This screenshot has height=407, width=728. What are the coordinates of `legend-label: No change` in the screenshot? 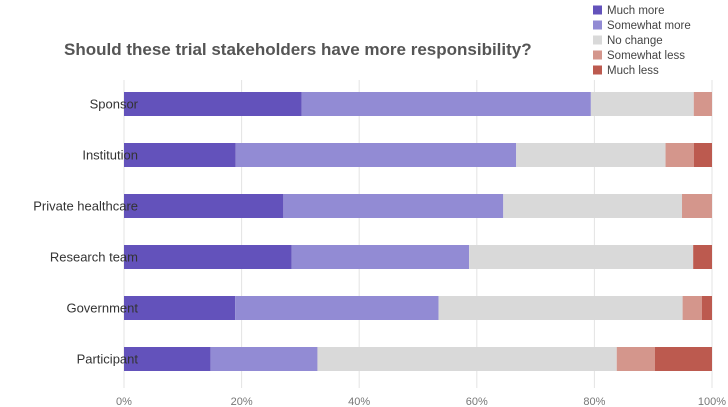 It's located at (635, 41).